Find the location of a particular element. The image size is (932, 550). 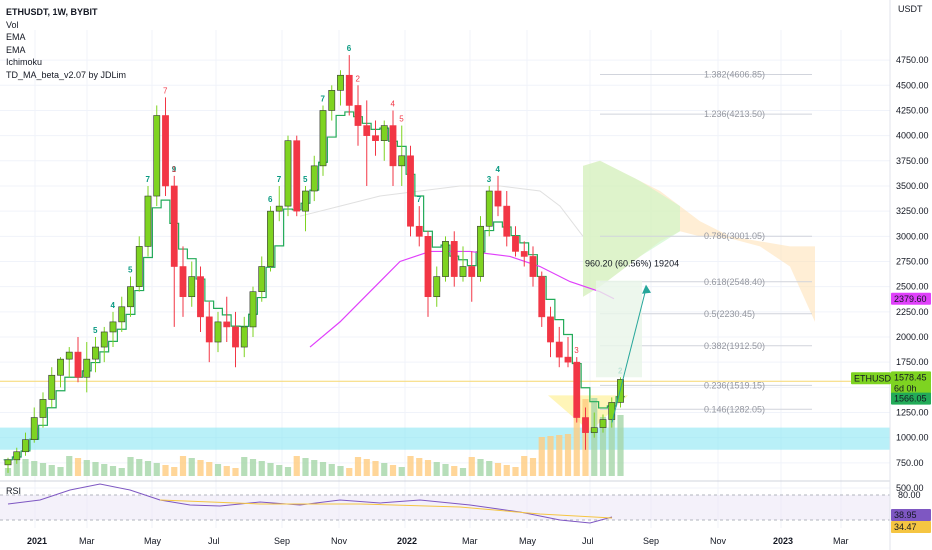

price-tick-label: 750.00 is located at coordinates (910, 463).